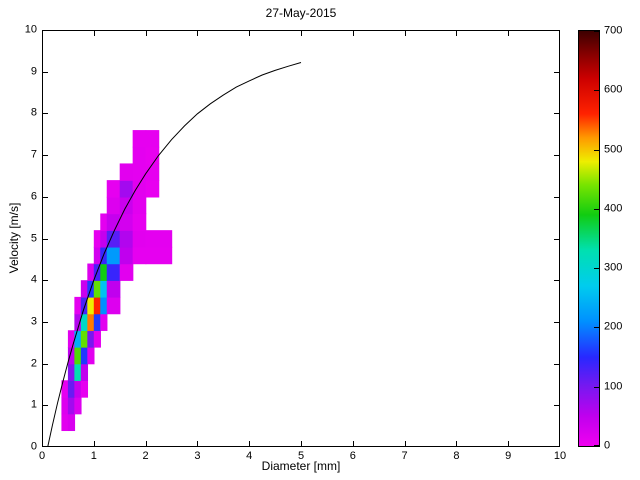 This screenshot has height=480, width=640. Describe the element at coordinates (33, 154) in the screenshot. I see `y-tick-label: 7` at that location.